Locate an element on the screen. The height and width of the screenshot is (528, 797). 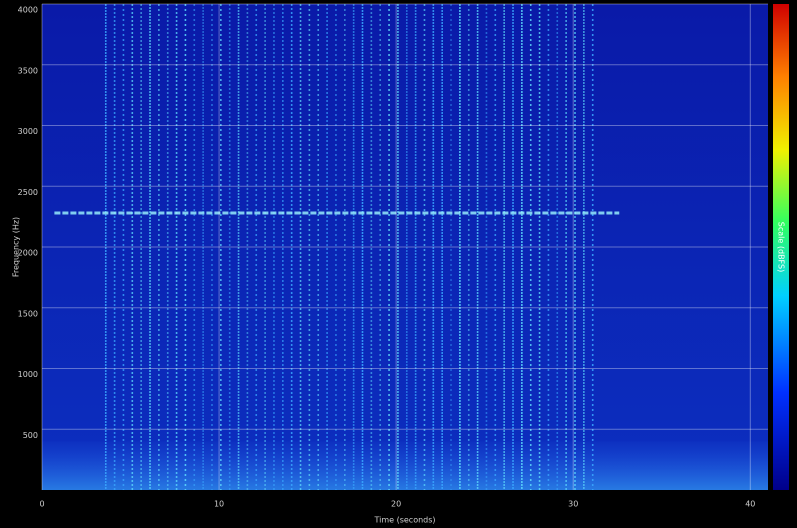
y-tick-label: 4000 is located at coordinates (28, 10).